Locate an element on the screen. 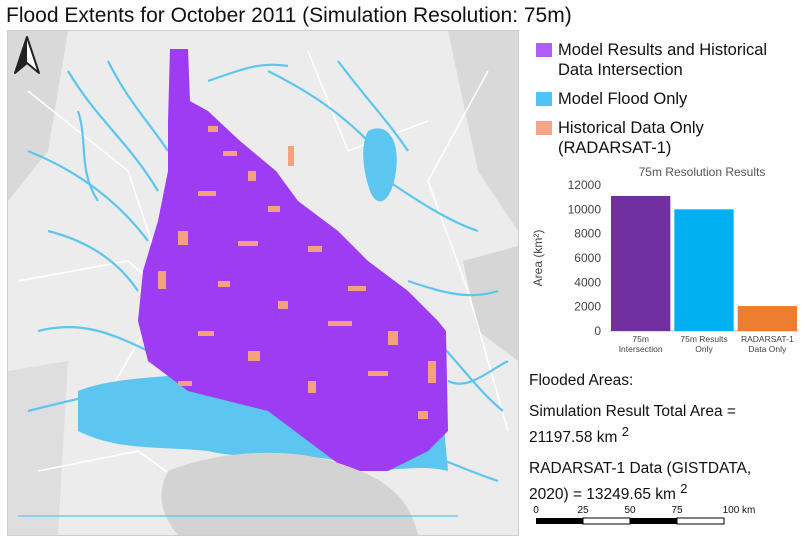 Image resolution: width=805 pixels, height=541 pixels. legend-item-historical-only: Historical Data Only (RADARSAT-1) is located at coordinates (668, 138).